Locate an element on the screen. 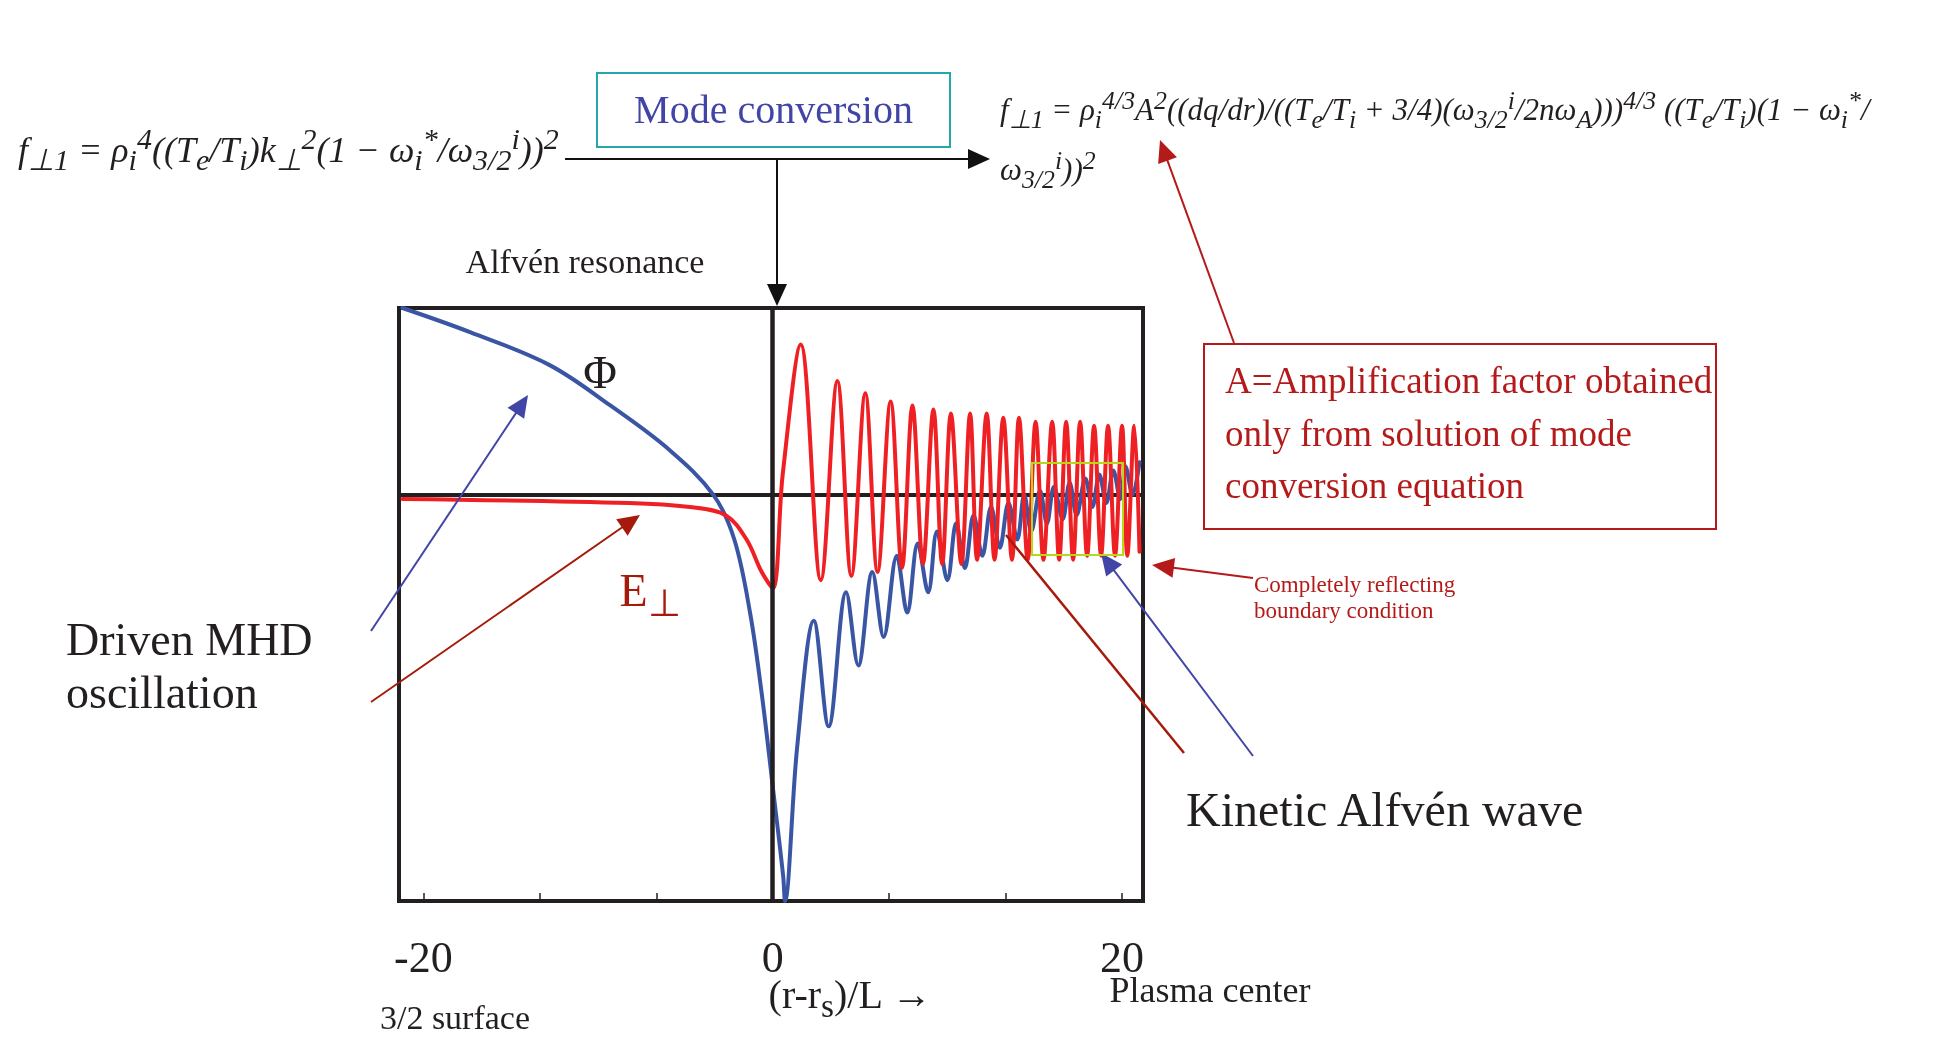  text: f$_{⊥1}$ = ρ$_{i}$$^{4/3}$A$^{2}$((dq/dr)/((T$_{e}$/T$_{i}$ + 3/4)(ω$_{3/2}$$^{i}$/2nω$_{A}$)))$^{4/3}$ ((T$_{e}$/T$_{i}$)(1 − ω$_{i}$$^{*}$/ω$_{3/2}$$^{i}$))$^{2}$ is located at coordinates (1435, 140).